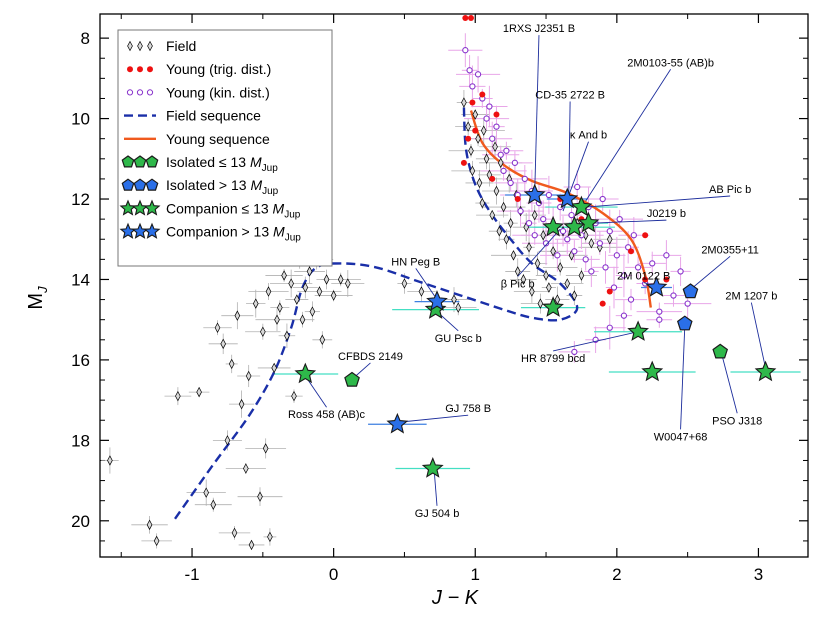 This screenshot has width=826, height=619. What do you see at coordinates (181, 46) in the screenshot?
I see `legend-label: Field` at bounding box center [181, 46].